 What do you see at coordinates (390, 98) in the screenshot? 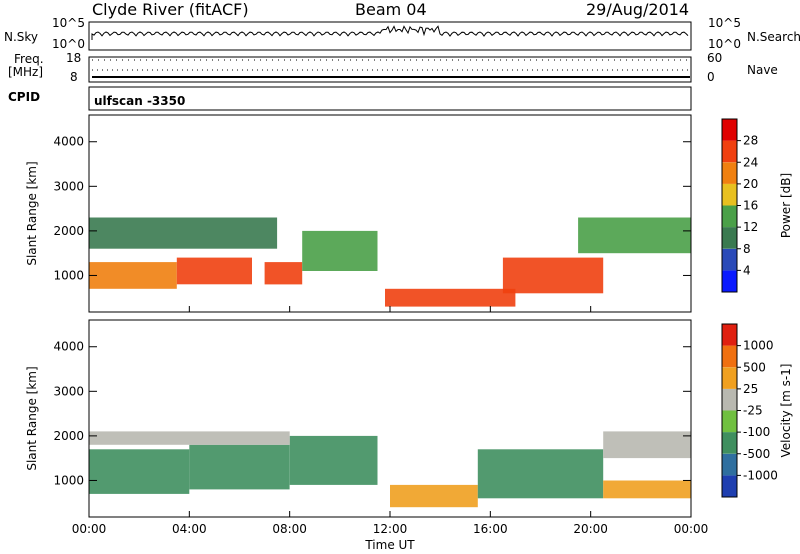
I see `cpid-panel` at bounding box center [390, 98].